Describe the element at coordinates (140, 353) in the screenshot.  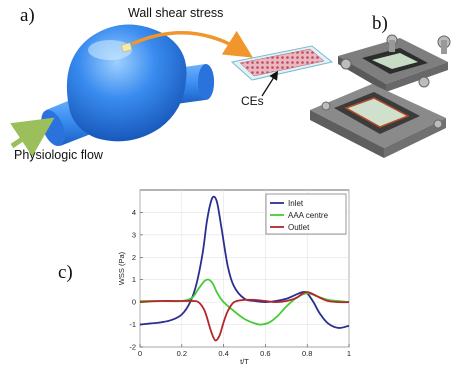
I see `x-tick-label: 0` at that location.